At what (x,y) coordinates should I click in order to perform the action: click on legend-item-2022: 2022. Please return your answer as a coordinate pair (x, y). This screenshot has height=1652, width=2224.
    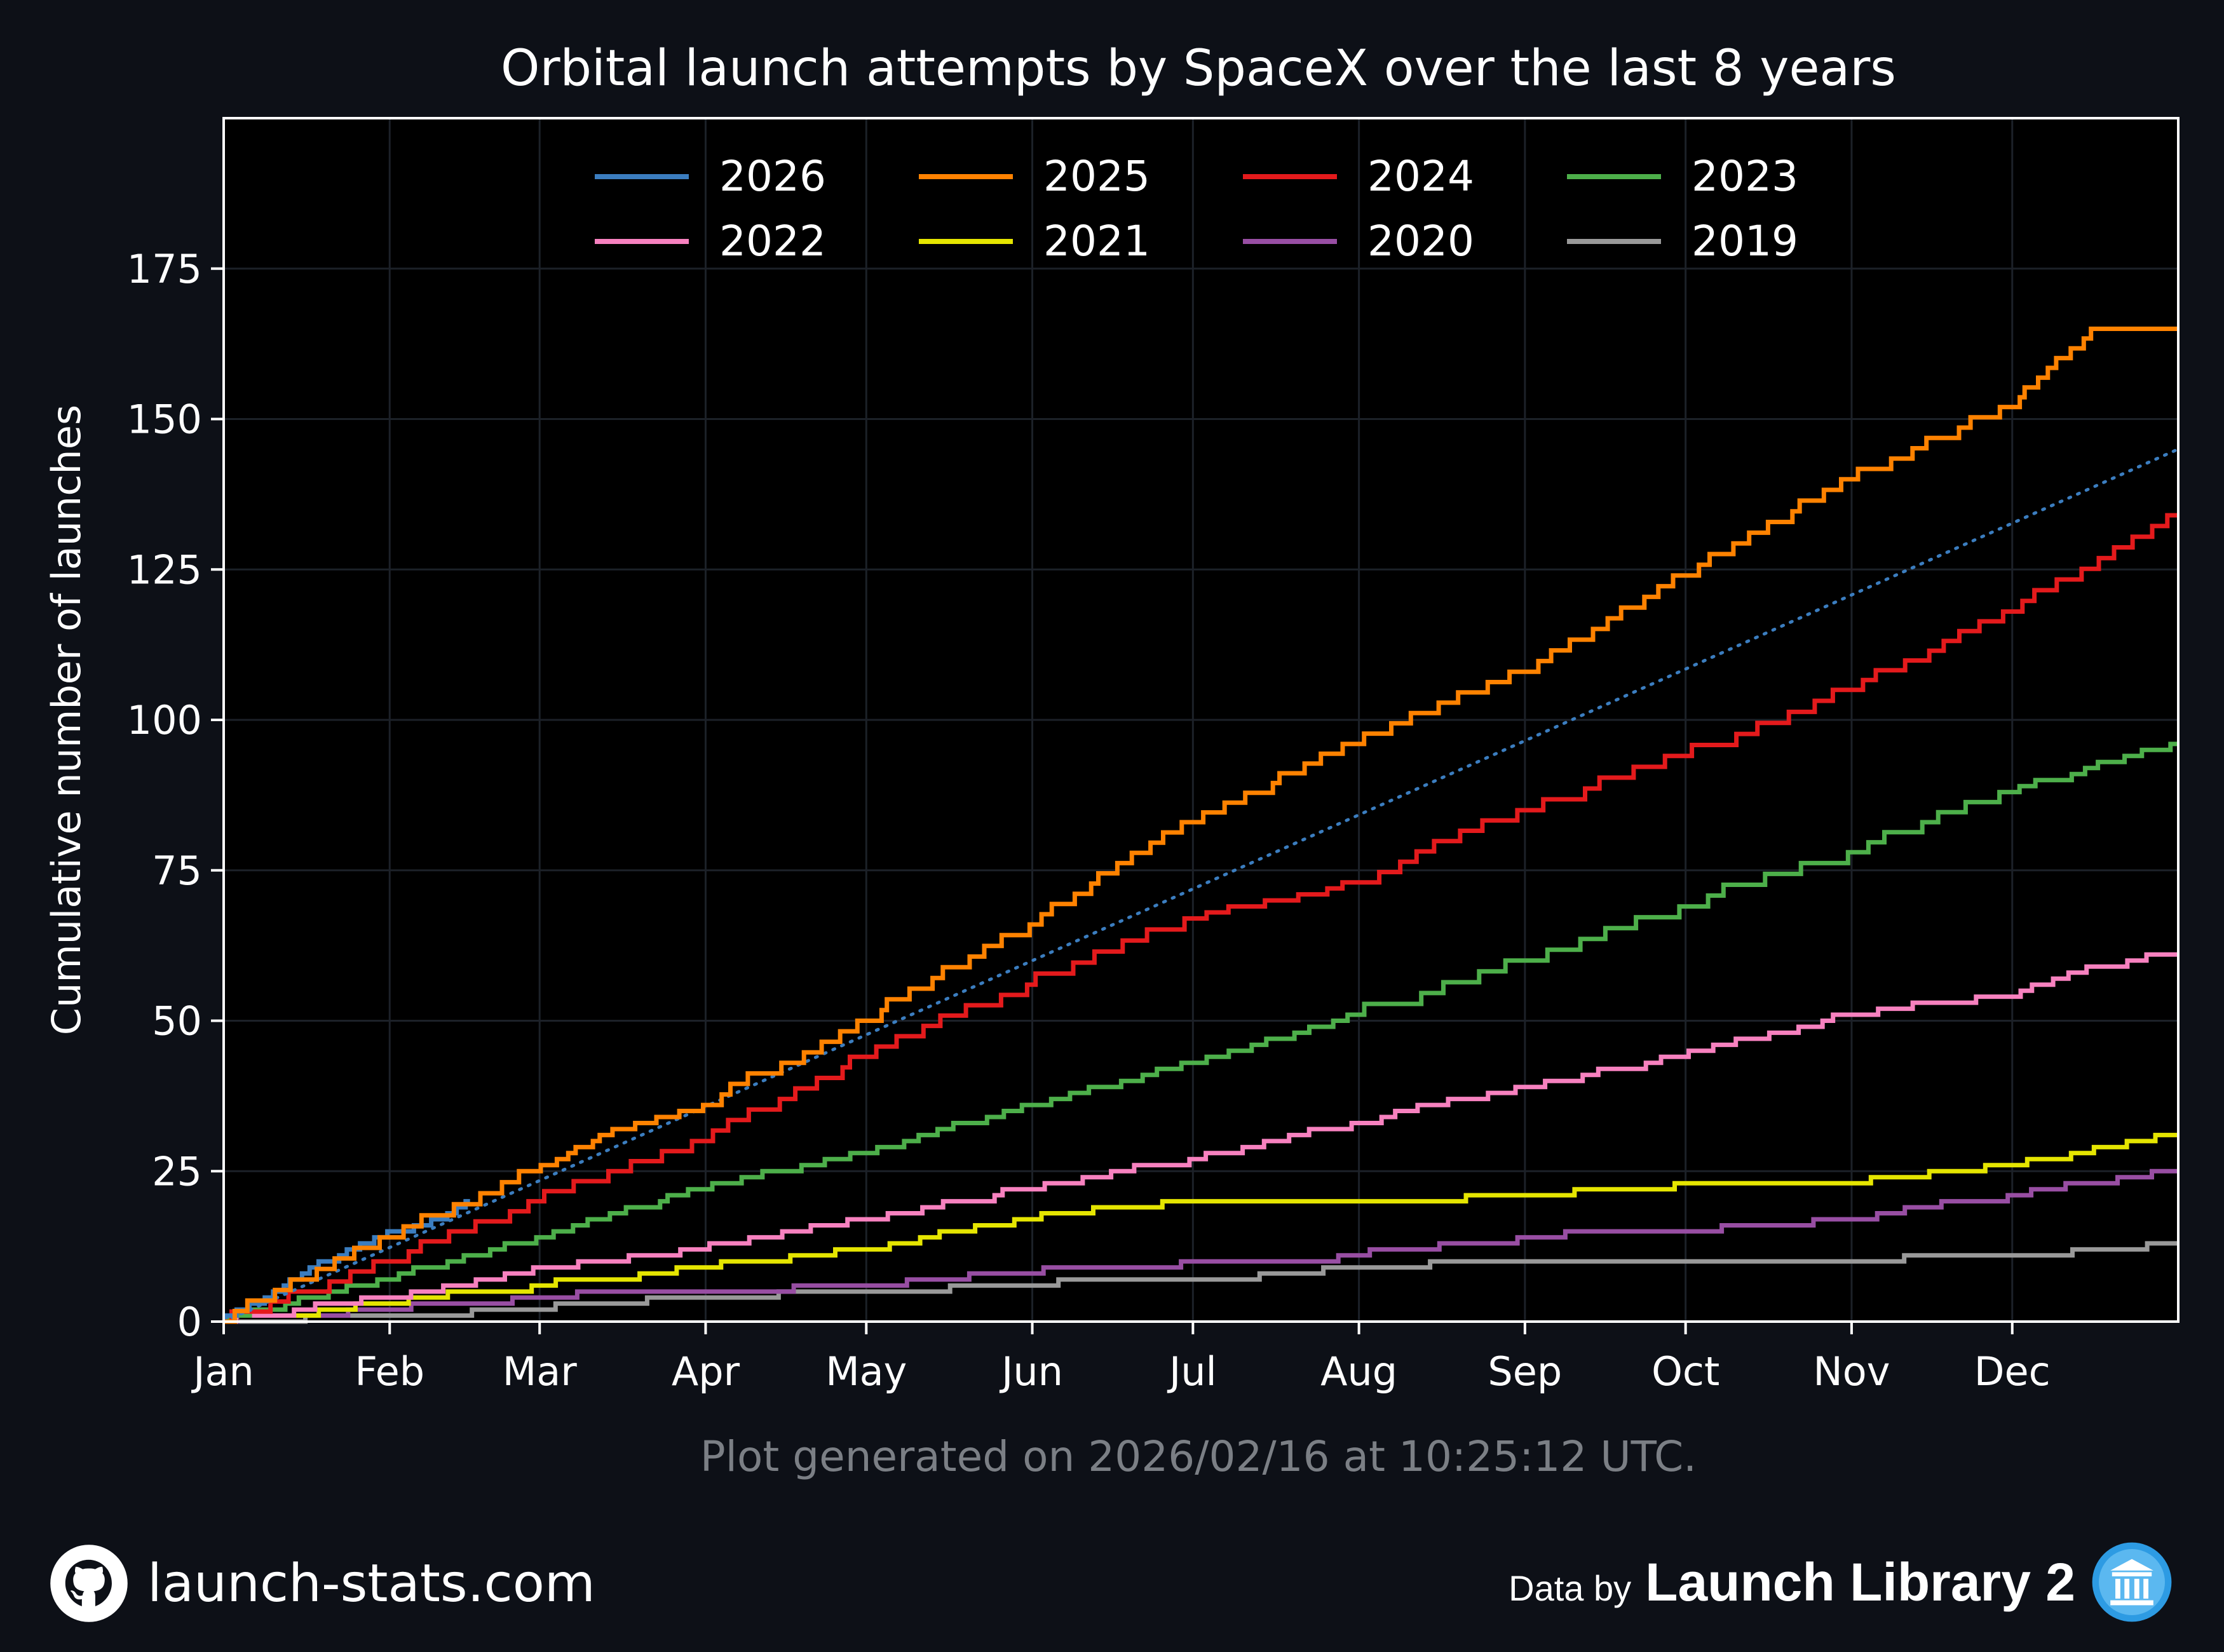
    Looking at the image, I should click on (710, 242).